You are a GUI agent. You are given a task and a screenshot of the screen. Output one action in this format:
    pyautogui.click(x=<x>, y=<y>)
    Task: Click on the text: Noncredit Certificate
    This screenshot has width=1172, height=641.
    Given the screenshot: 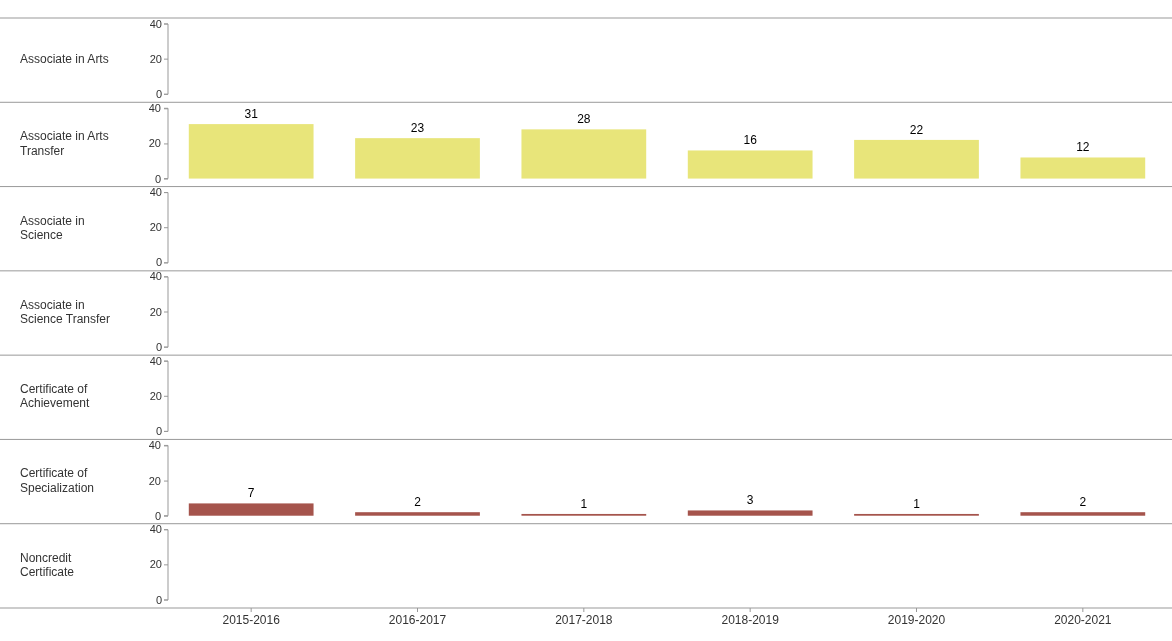 What is the action you would take?
    pyautogui.click(x=47, y=565)
    